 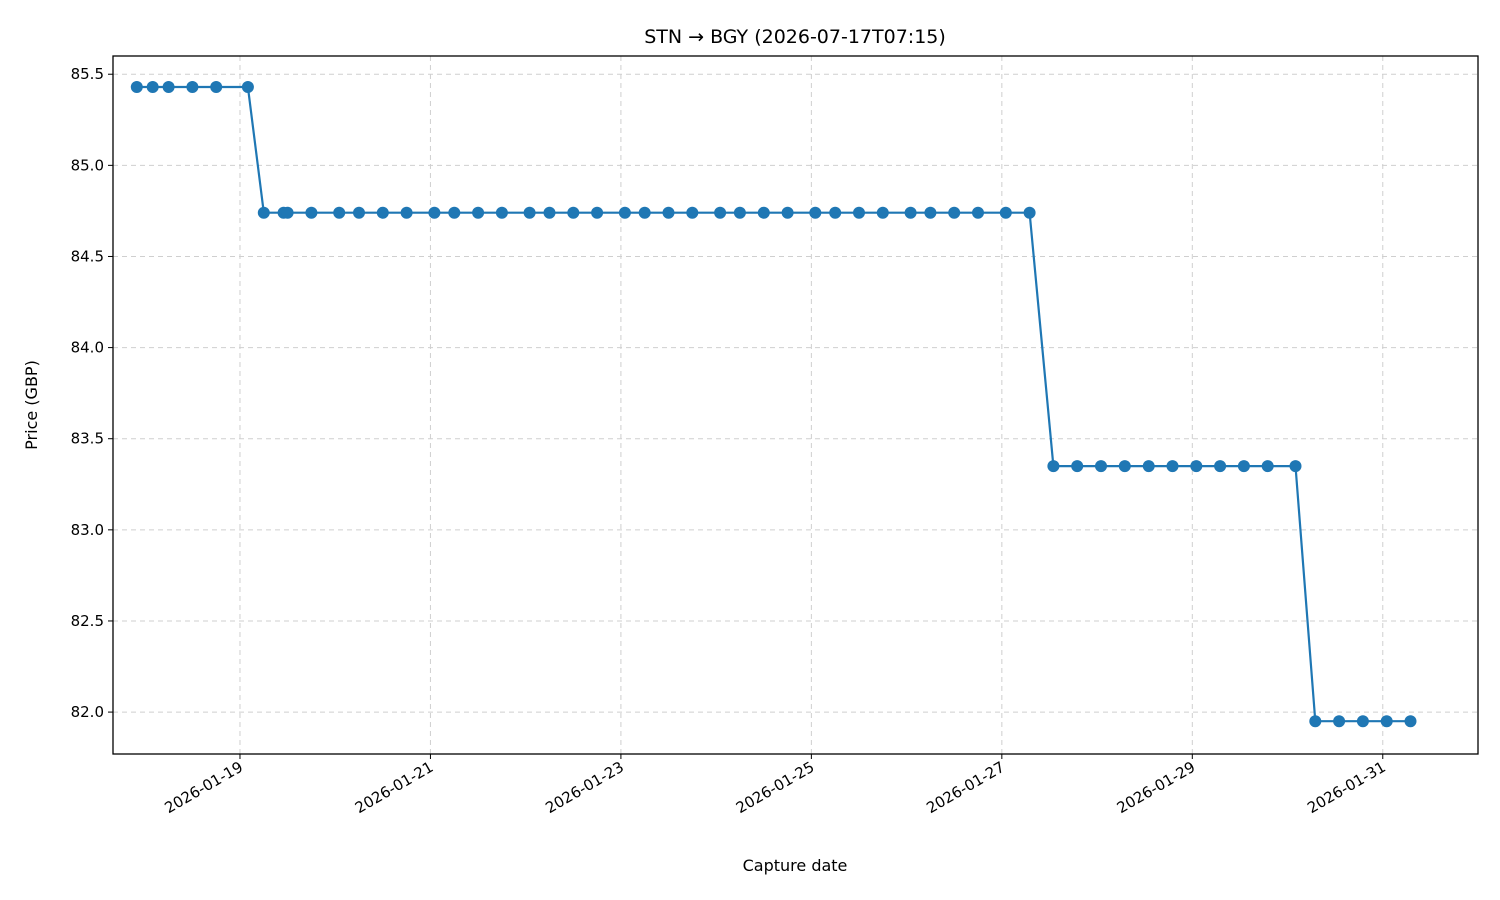 I want to click on y-tick-label: 84.5, so click(x=87, y=256).